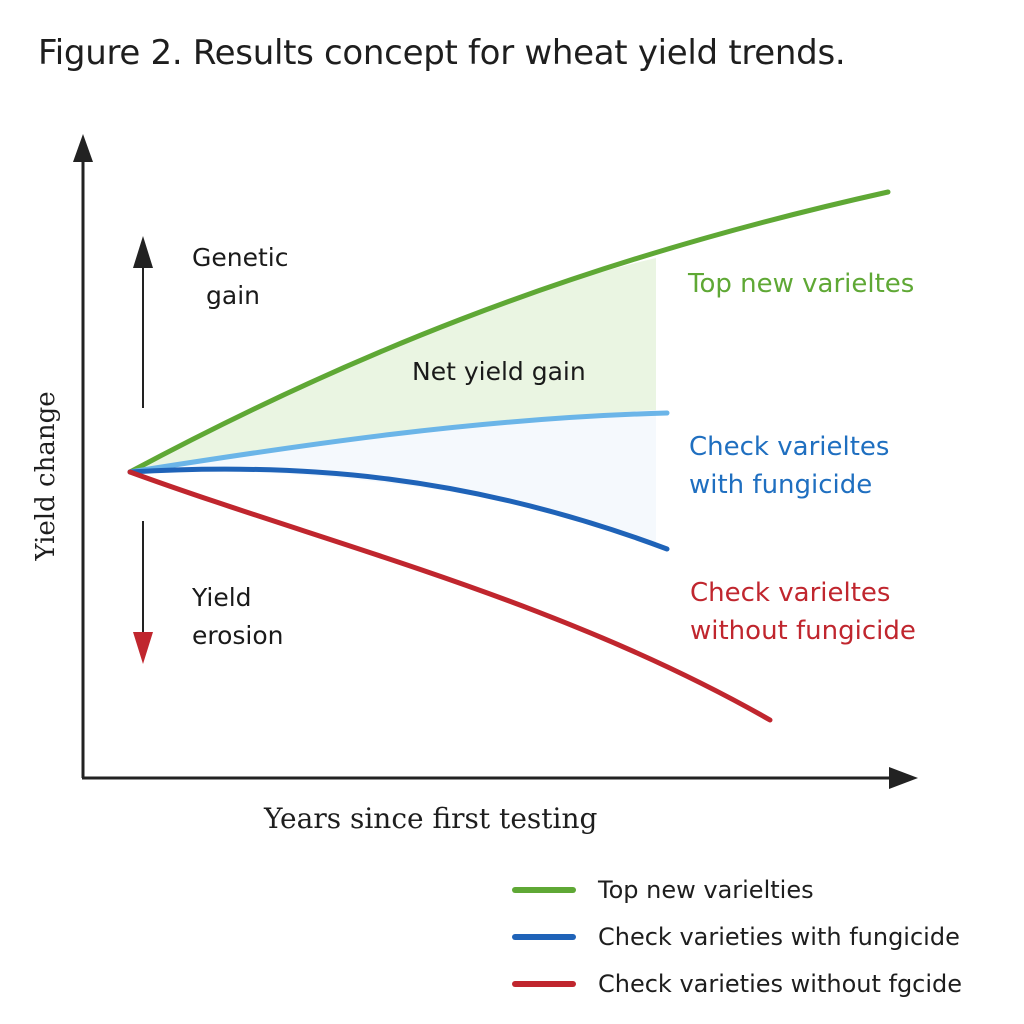 The image size is (1024, 1024). Describe the element at coordinates (544, 889) in the screenshot. I see `legend-swatch-green` at that location.